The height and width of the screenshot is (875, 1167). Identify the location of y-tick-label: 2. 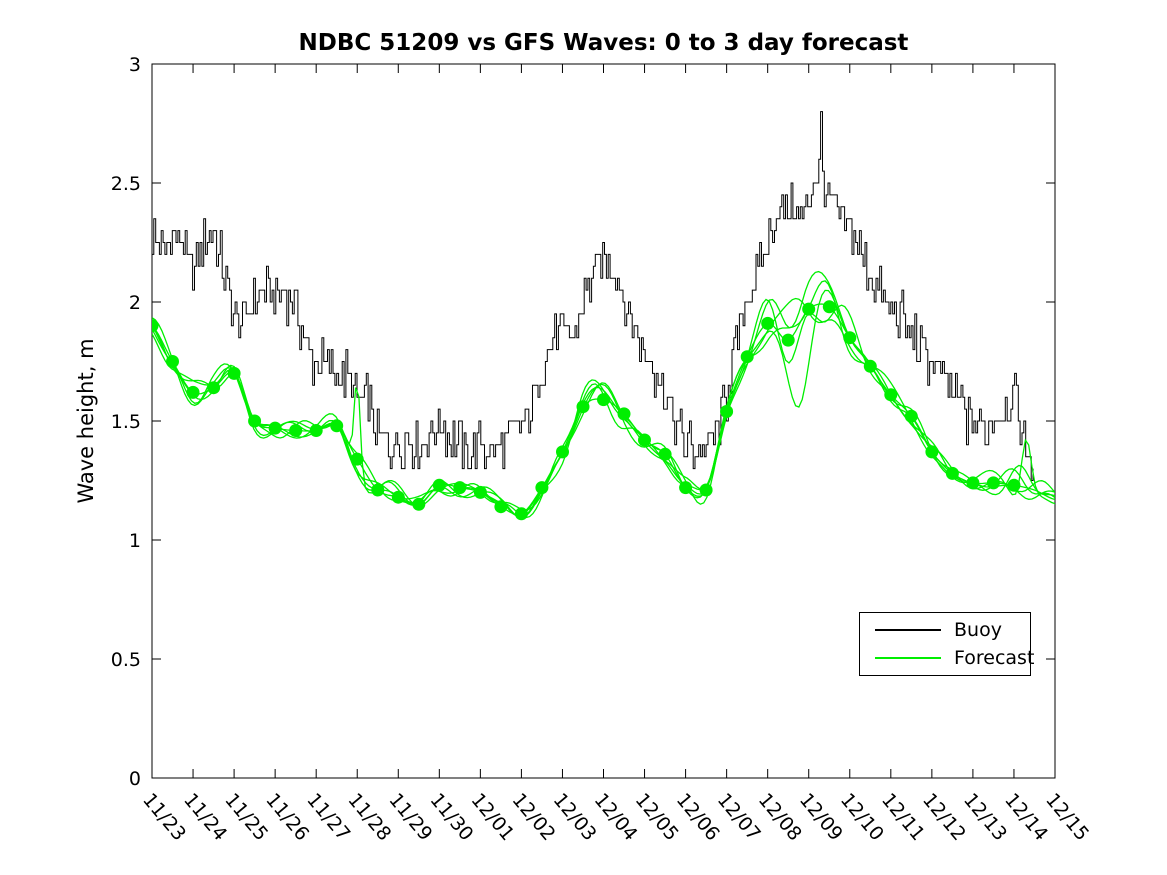
(135, 303).